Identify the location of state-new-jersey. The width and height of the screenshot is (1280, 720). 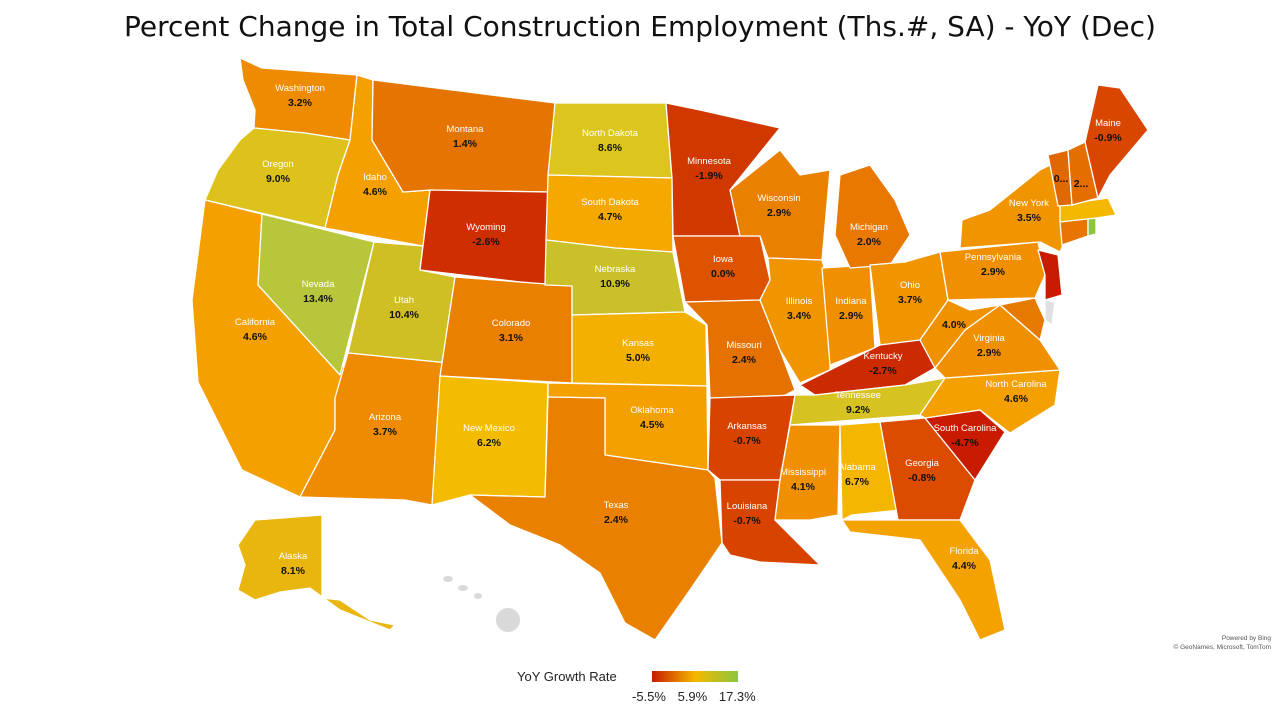
(1050, 275).